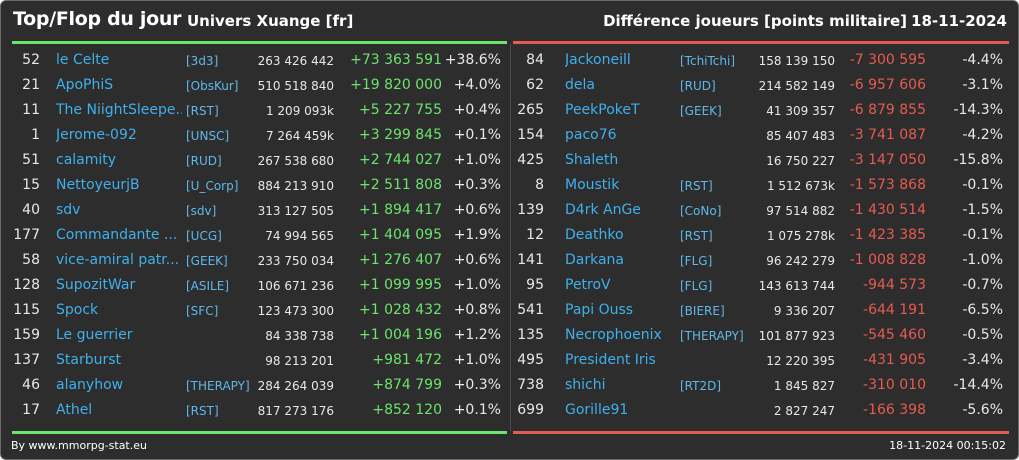 This screenshot has width=1019, height=460. I want to click on player-points: 1 845 827, so click(804, 386).